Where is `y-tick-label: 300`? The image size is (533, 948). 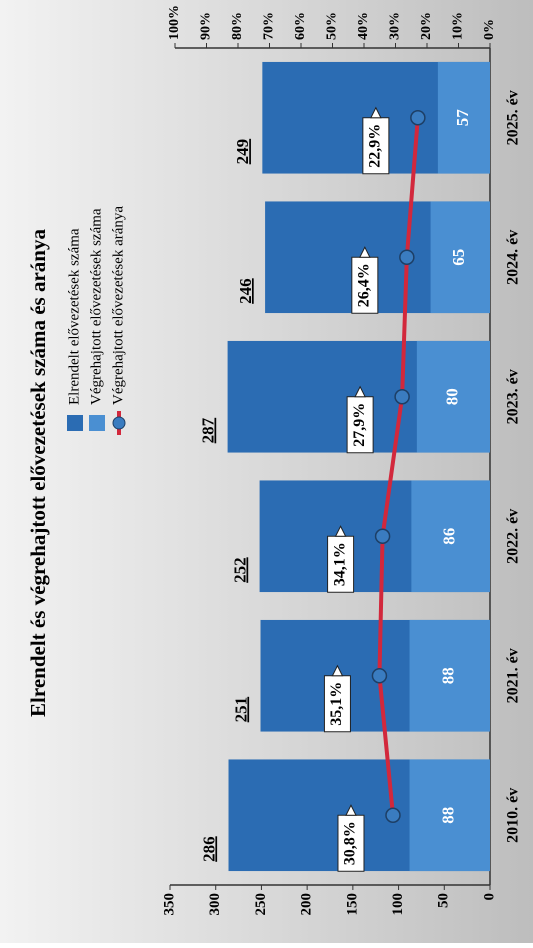 y-tick-label: 300 is located at coordinates (215, 904).